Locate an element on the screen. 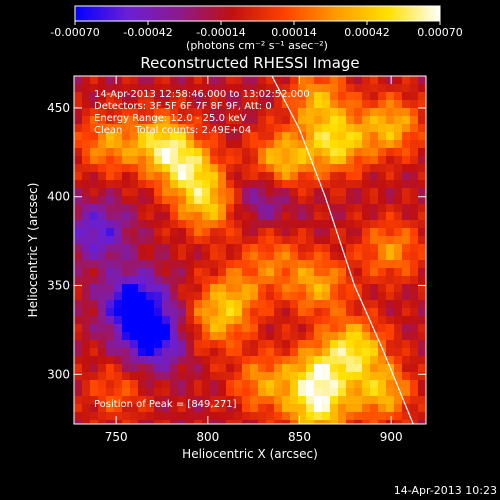  colorbar-tick-label: -0.00014 is located at coordinates (220, 32).